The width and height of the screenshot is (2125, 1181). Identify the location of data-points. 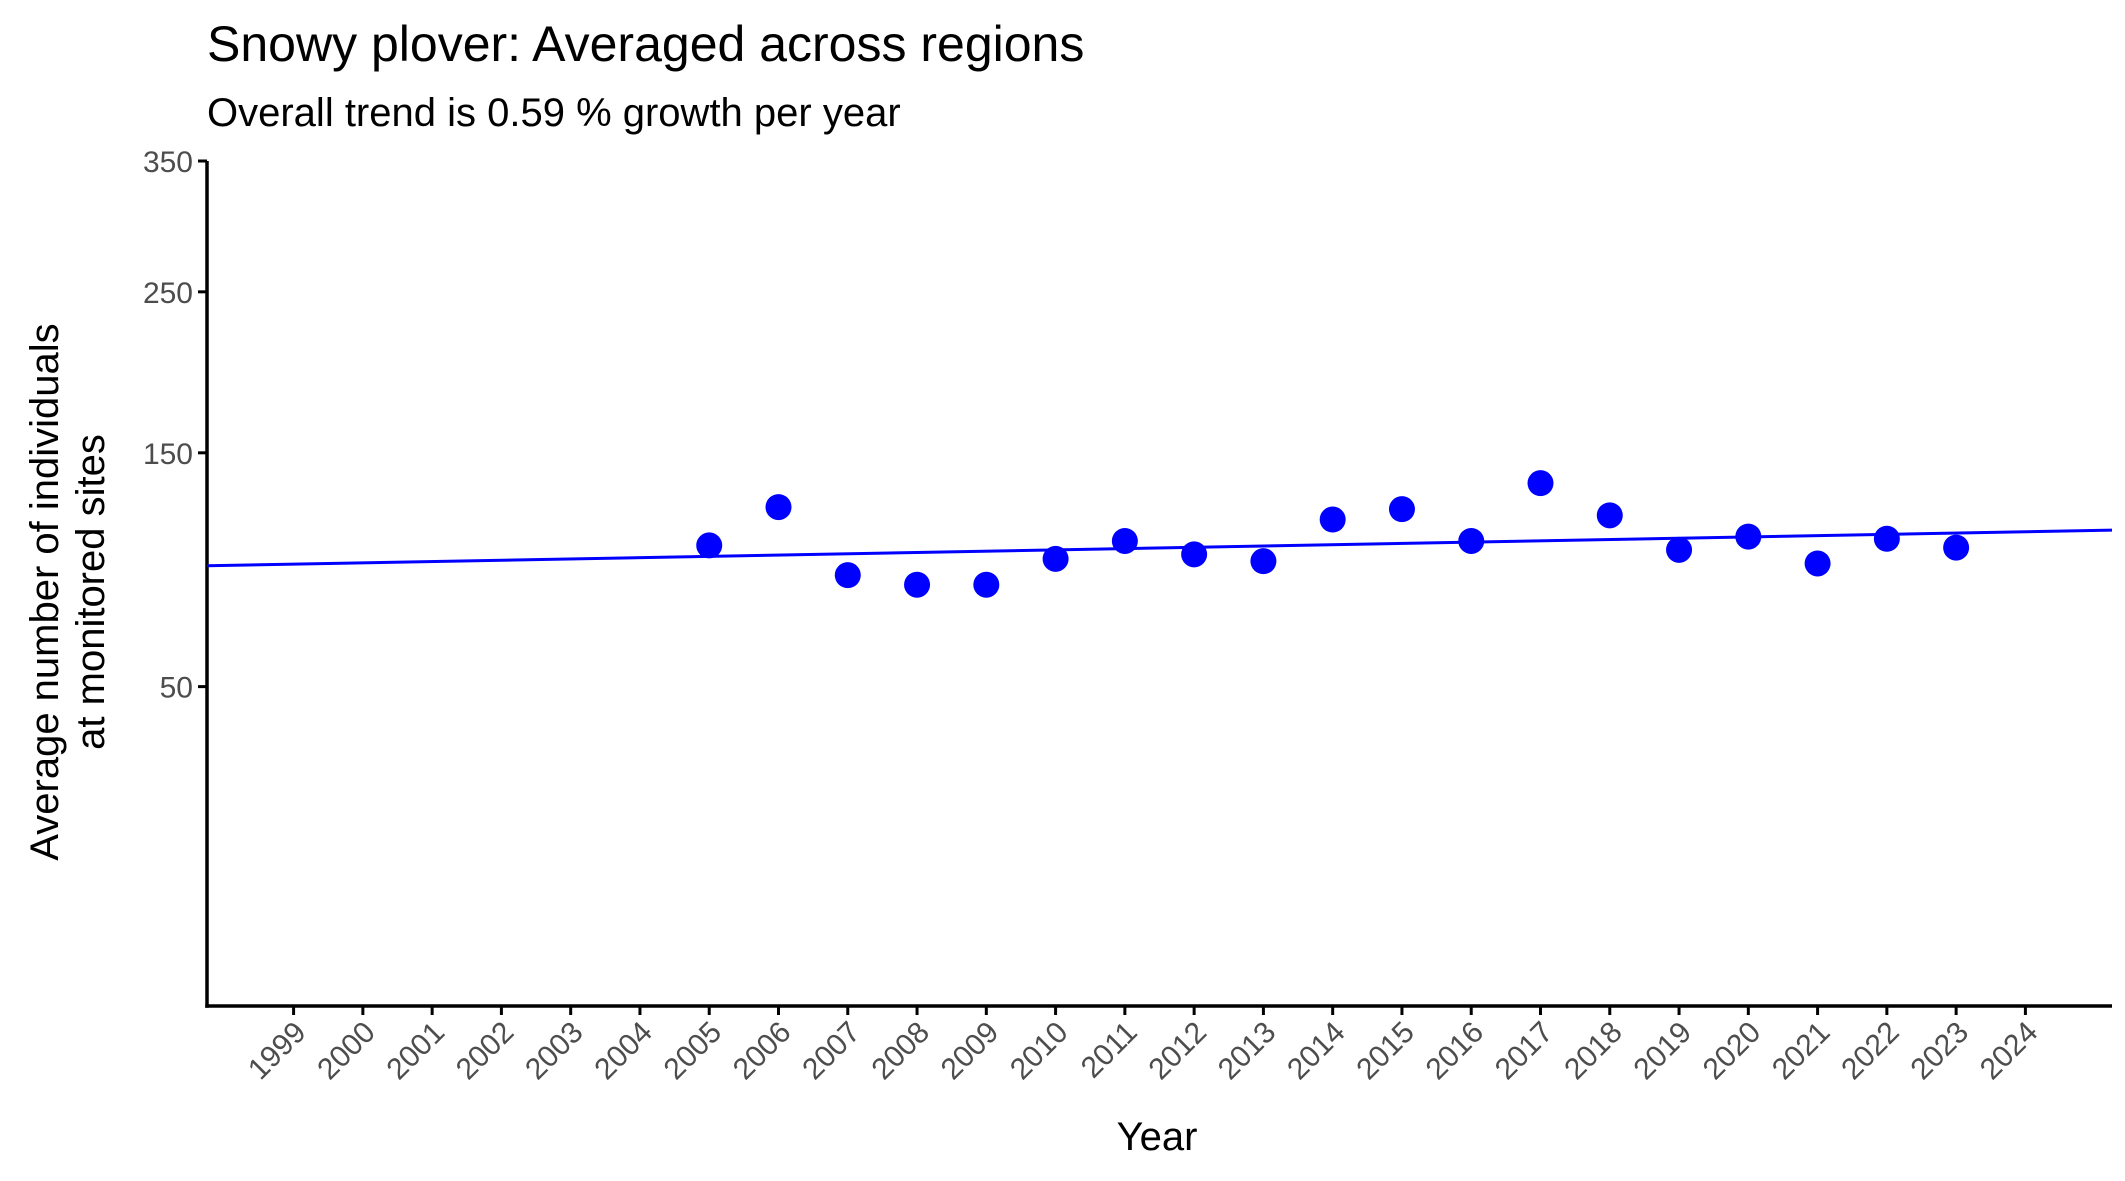
(1333, 534).